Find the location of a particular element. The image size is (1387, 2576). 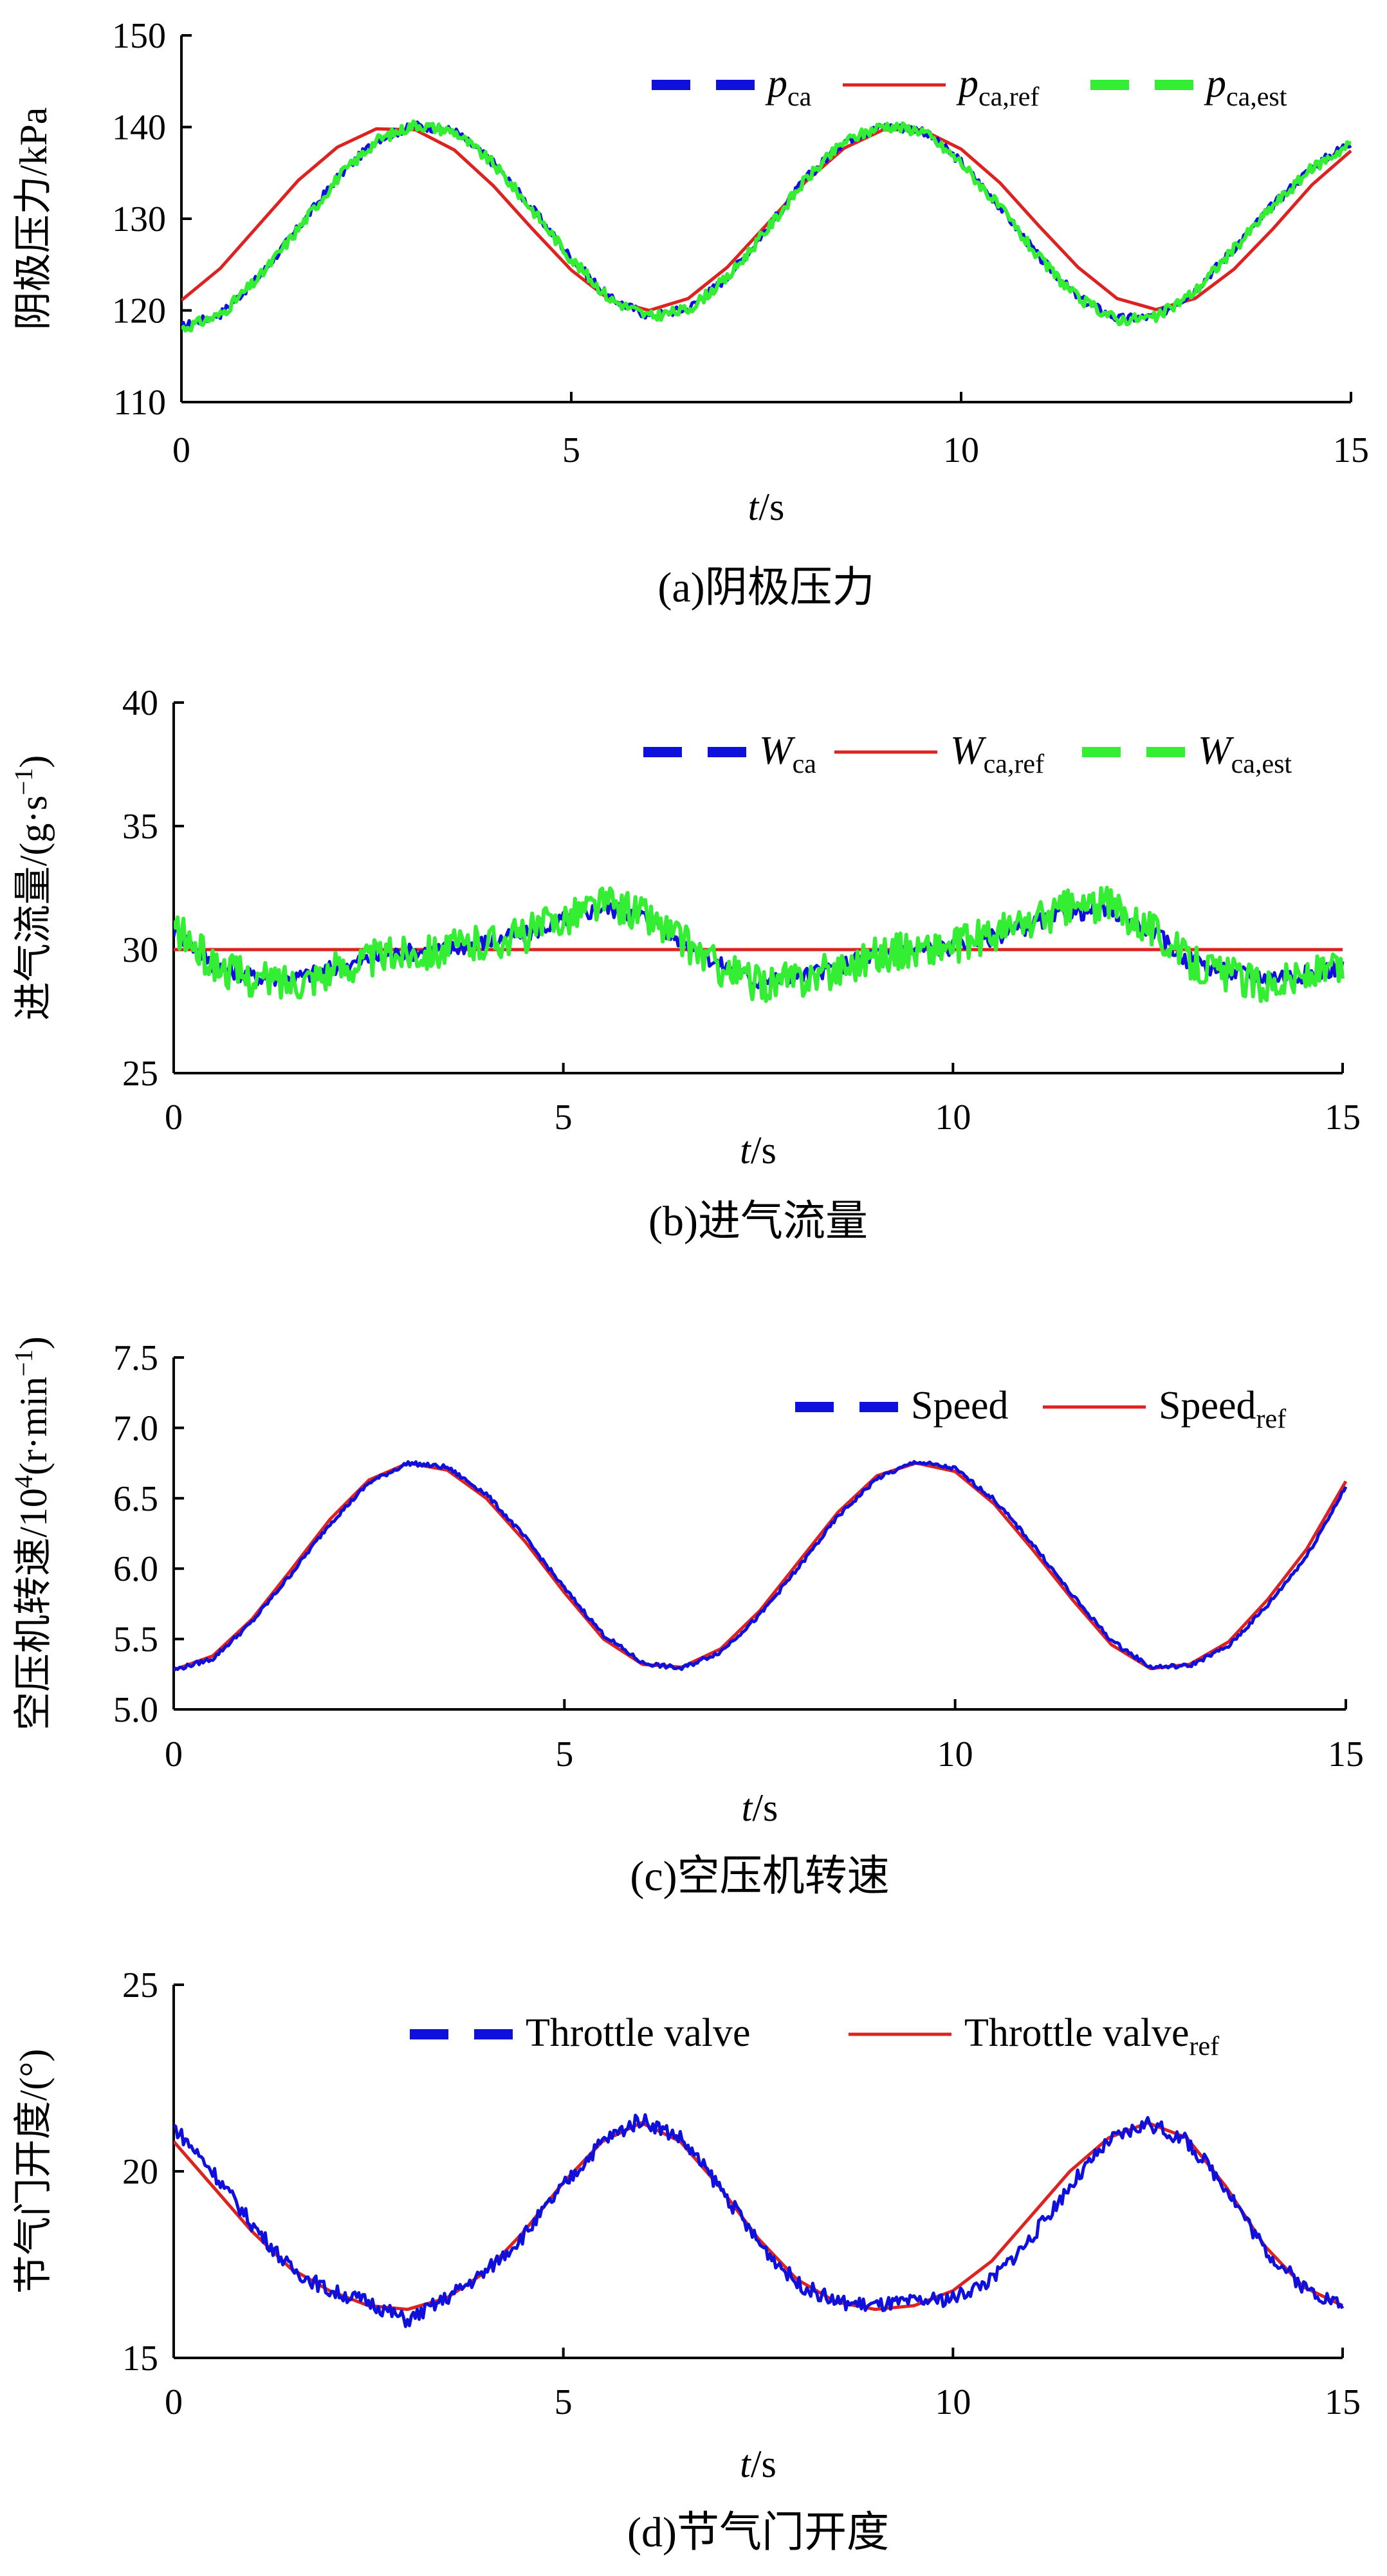

y-tick-label: 20 is located at coordinates (140, 2172).